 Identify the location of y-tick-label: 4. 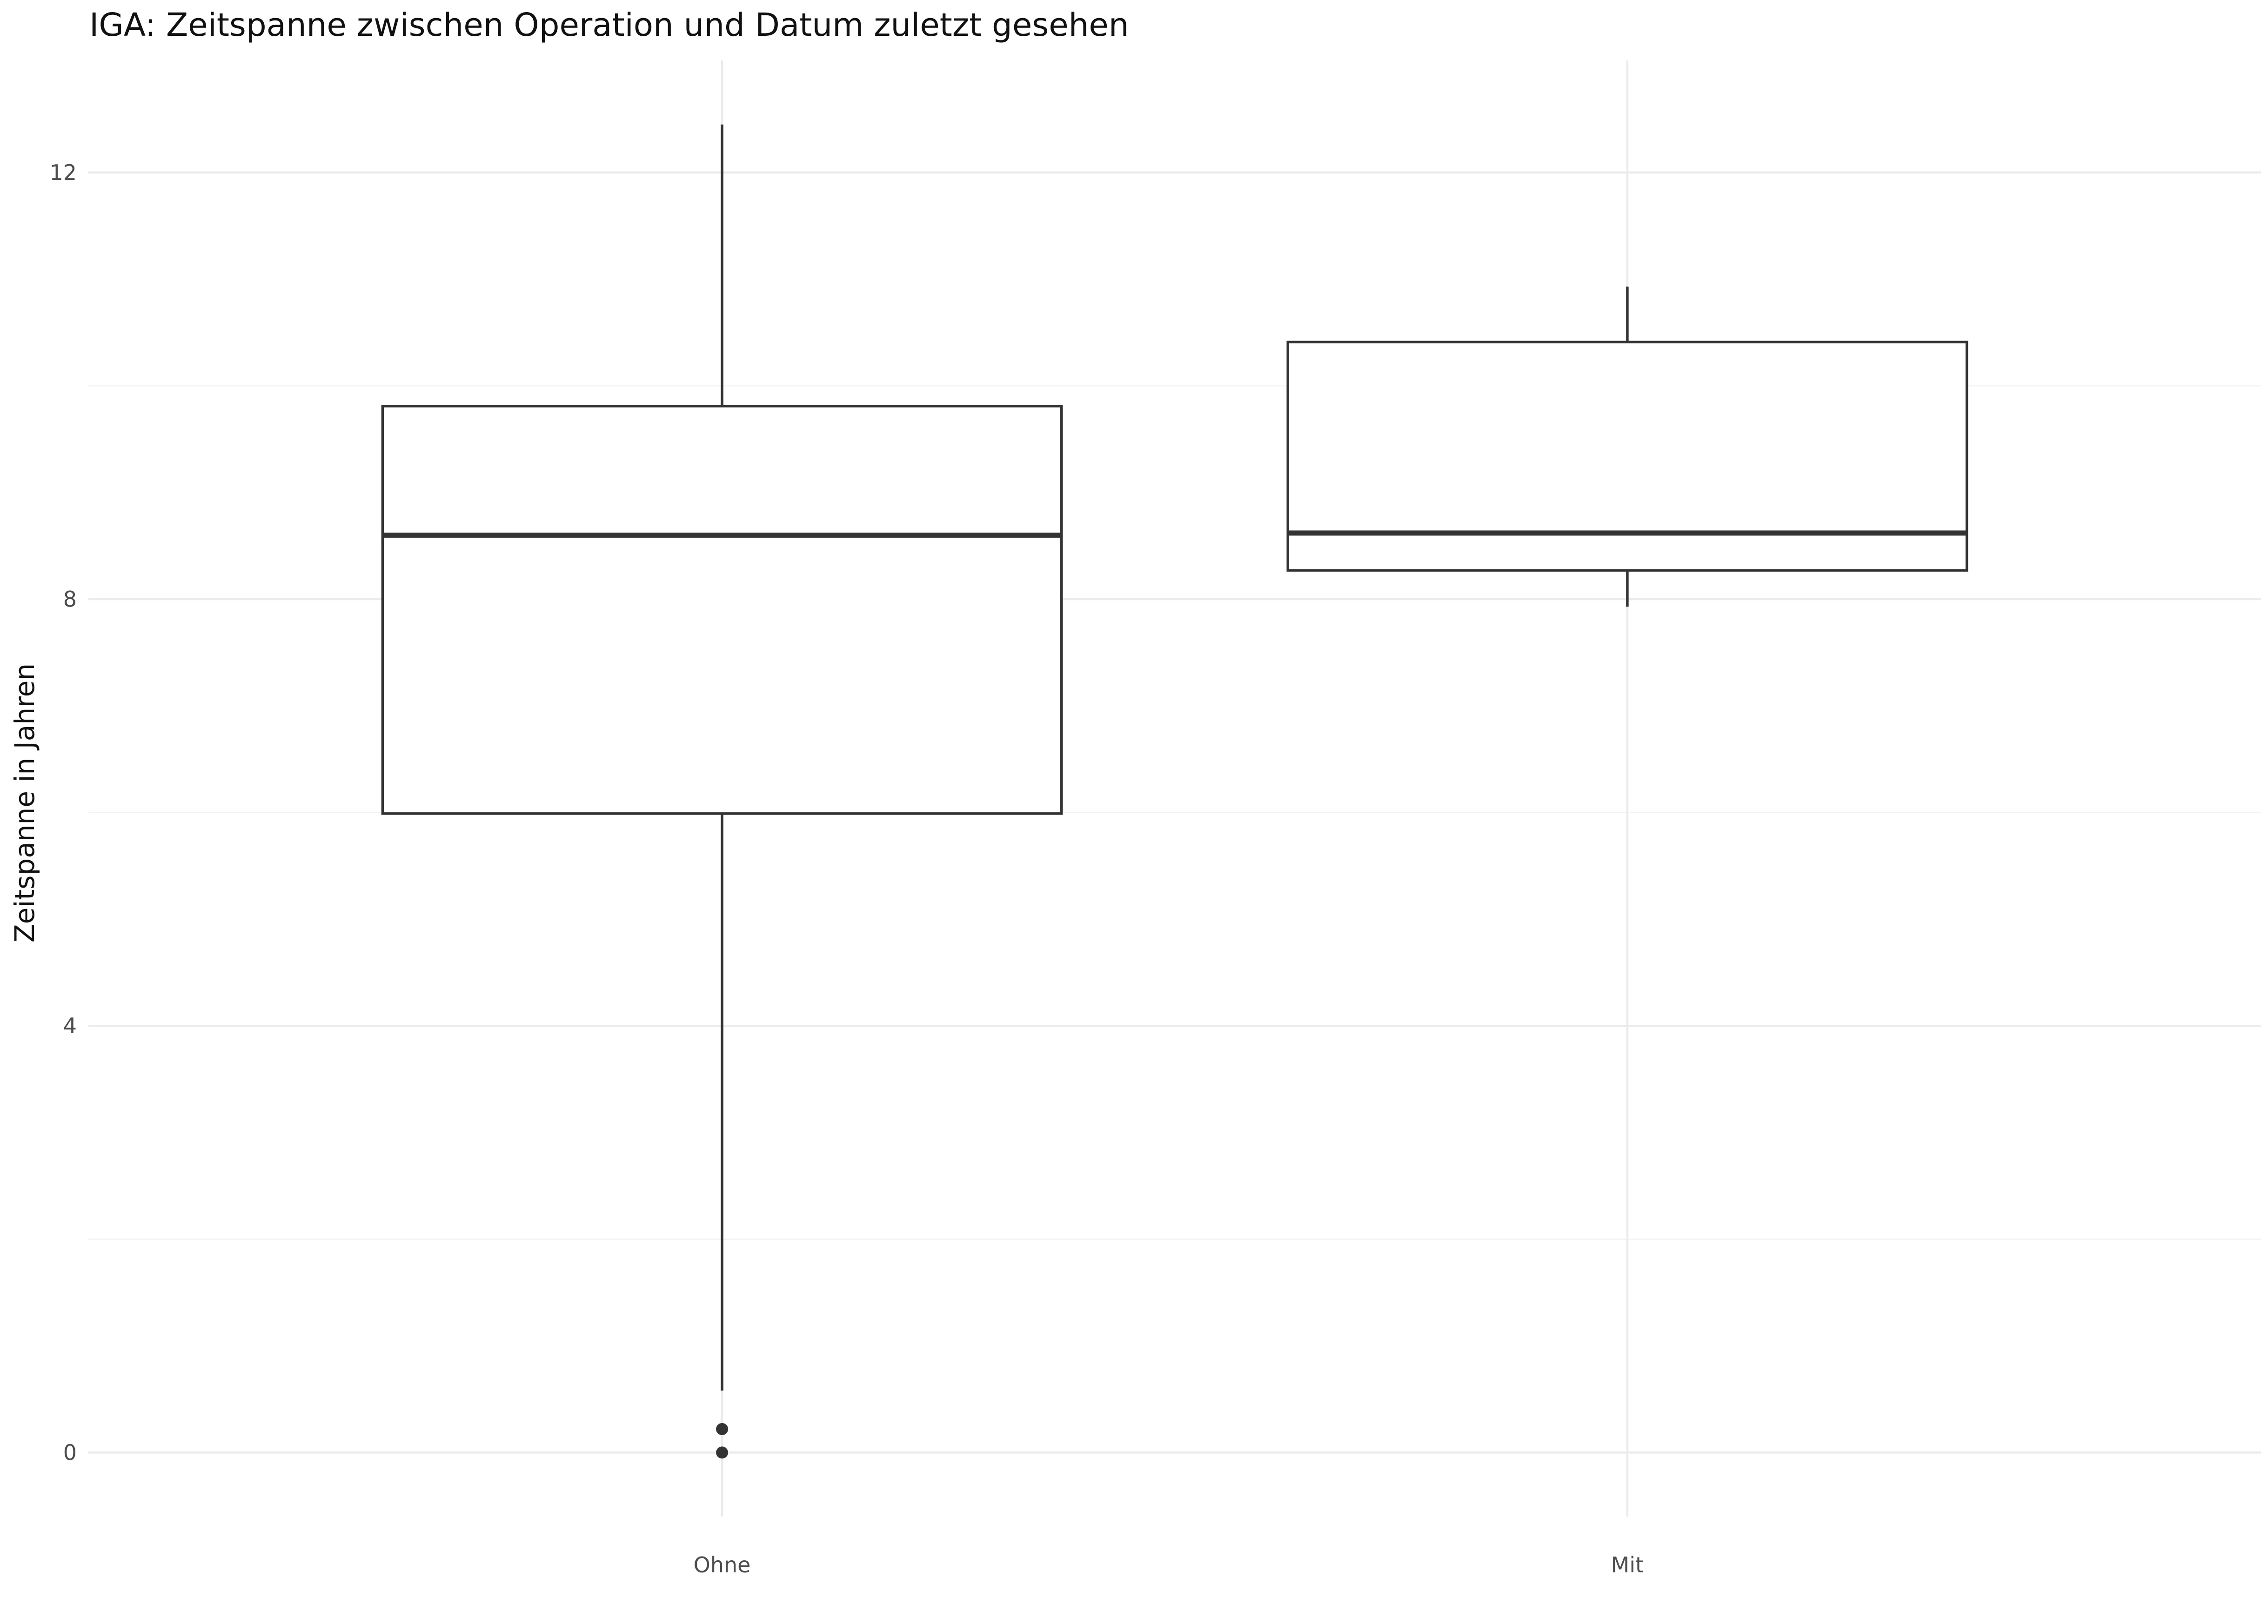
(70, 1026).